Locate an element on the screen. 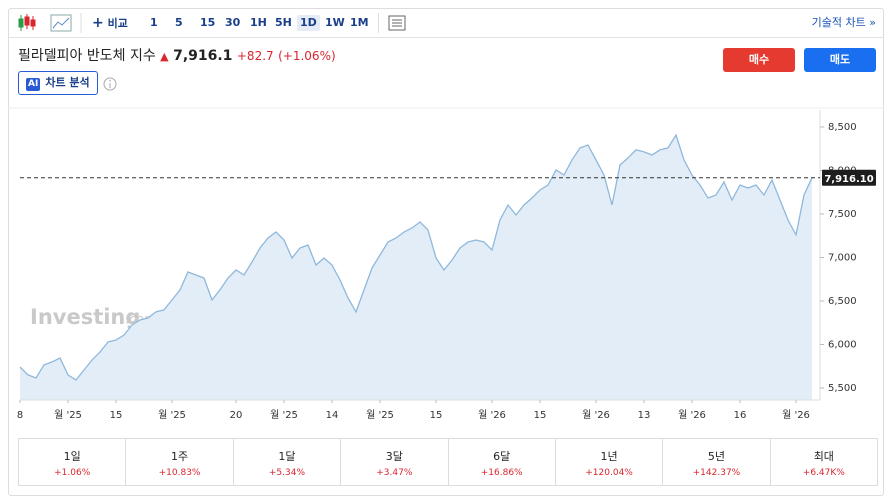 This screenshot has width=892, height=504. performance-cell: 1년 +120.04% is located at coordinates (608, 462).